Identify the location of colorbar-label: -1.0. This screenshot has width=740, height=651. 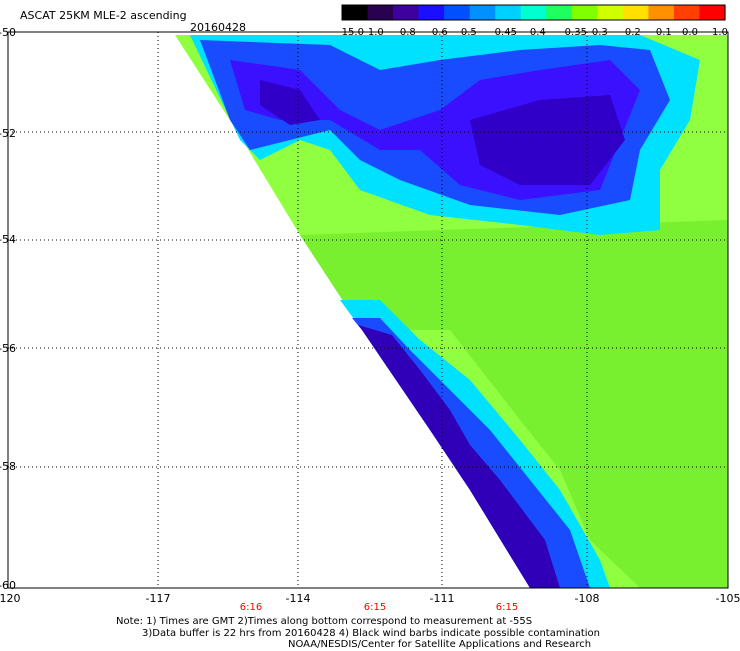
(374, 32).